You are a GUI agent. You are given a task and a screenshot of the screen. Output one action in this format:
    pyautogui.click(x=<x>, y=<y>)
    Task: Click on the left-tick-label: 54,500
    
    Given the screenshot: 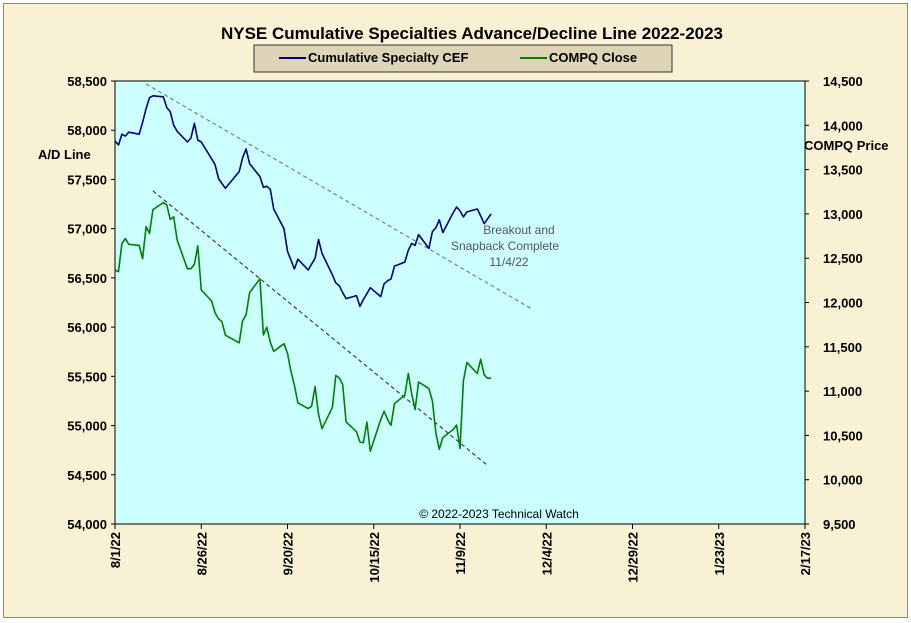 What is the action you would take?
    pyautogui.click(x=87, y=475)
    